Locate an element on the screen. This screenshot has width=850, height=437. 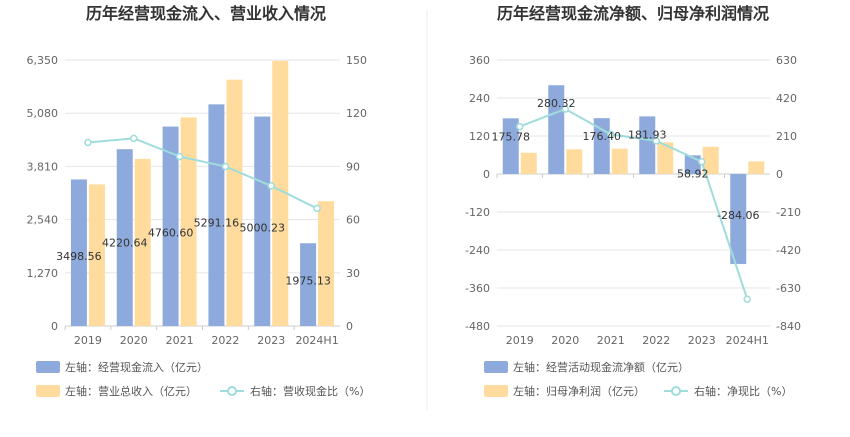
legend-label-ratio: 右轴：净现比（%） is located at coordinates (743, 391).